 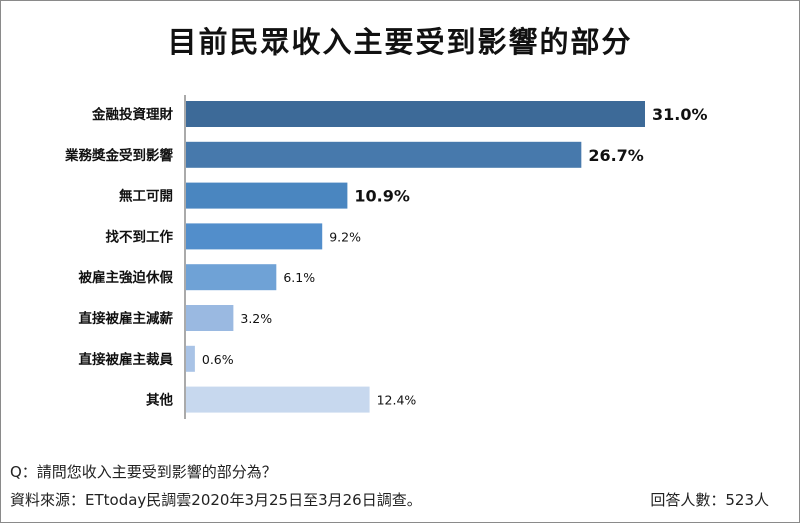 I want to click on respondent-count: 回答人數：523人, so click(x=709, y=500).